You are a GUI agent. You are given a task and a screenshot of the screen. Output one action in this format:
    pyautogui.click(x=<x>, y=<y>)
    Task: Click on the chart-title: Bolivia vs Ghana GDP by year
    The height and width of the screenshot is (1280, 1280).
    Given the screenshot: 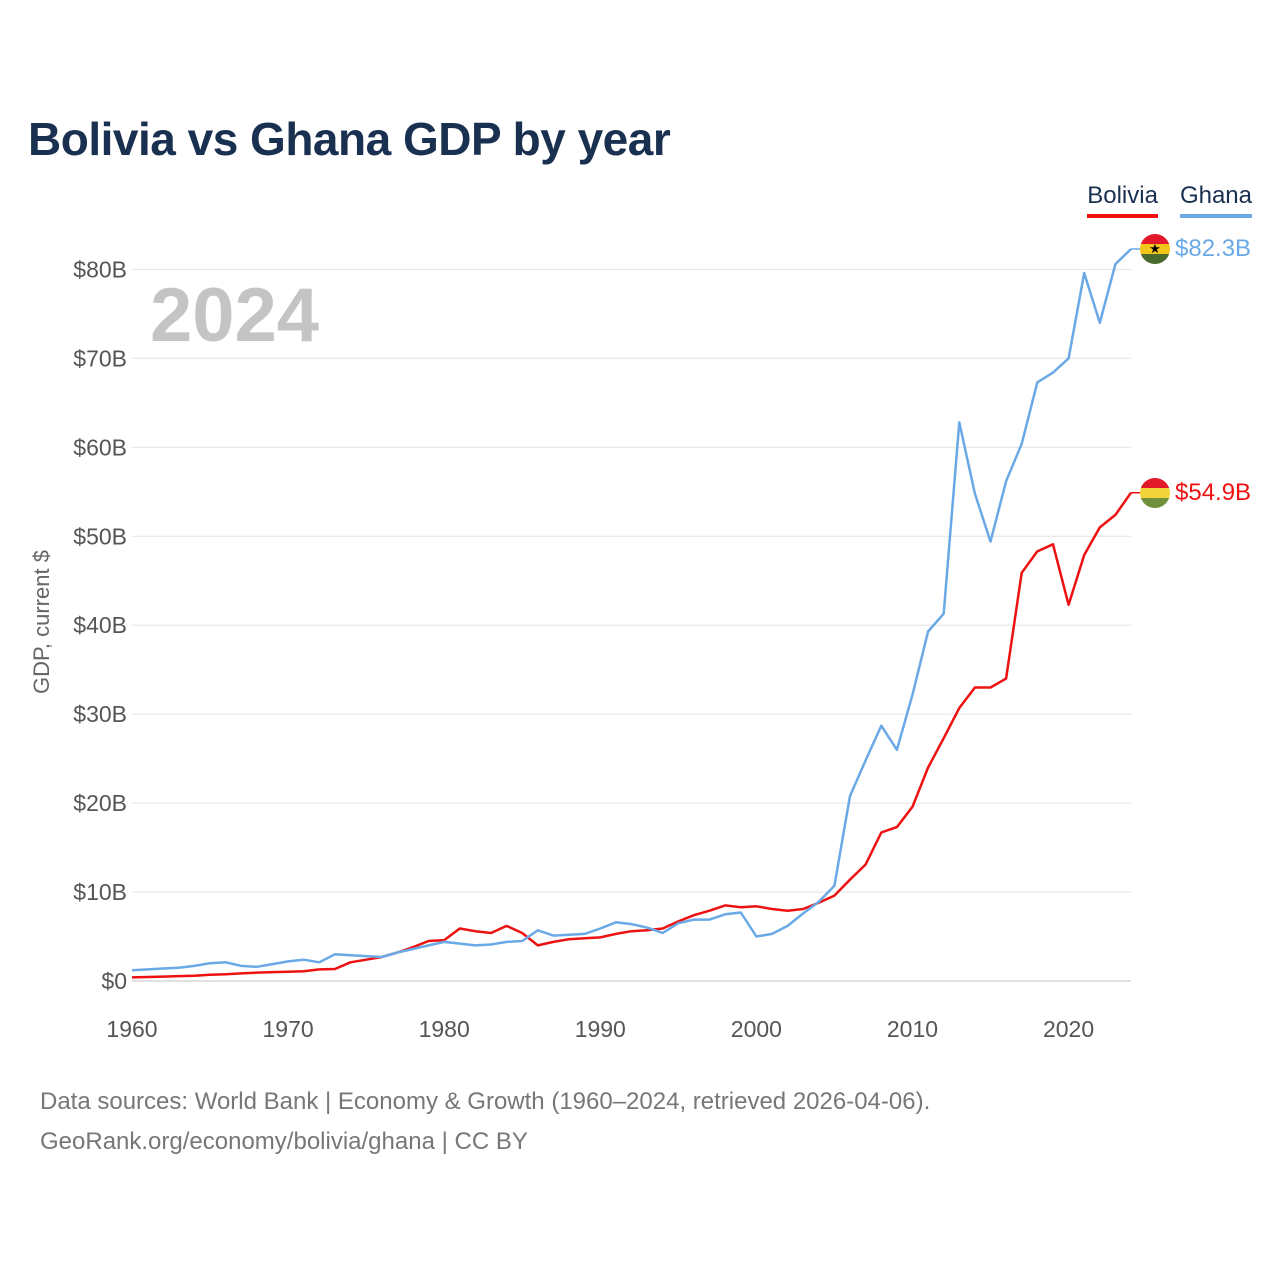 What is the action you would take?
    pyautogui.click(x=349, y=139)
    